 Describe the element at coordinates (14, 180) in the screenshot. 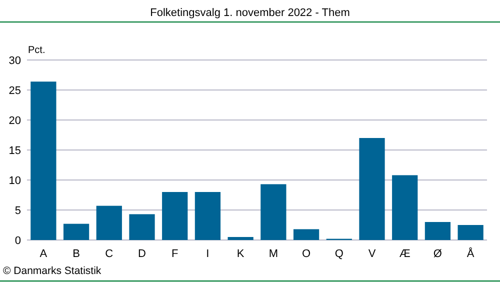

I see `y-tick-label: 10` at that location.